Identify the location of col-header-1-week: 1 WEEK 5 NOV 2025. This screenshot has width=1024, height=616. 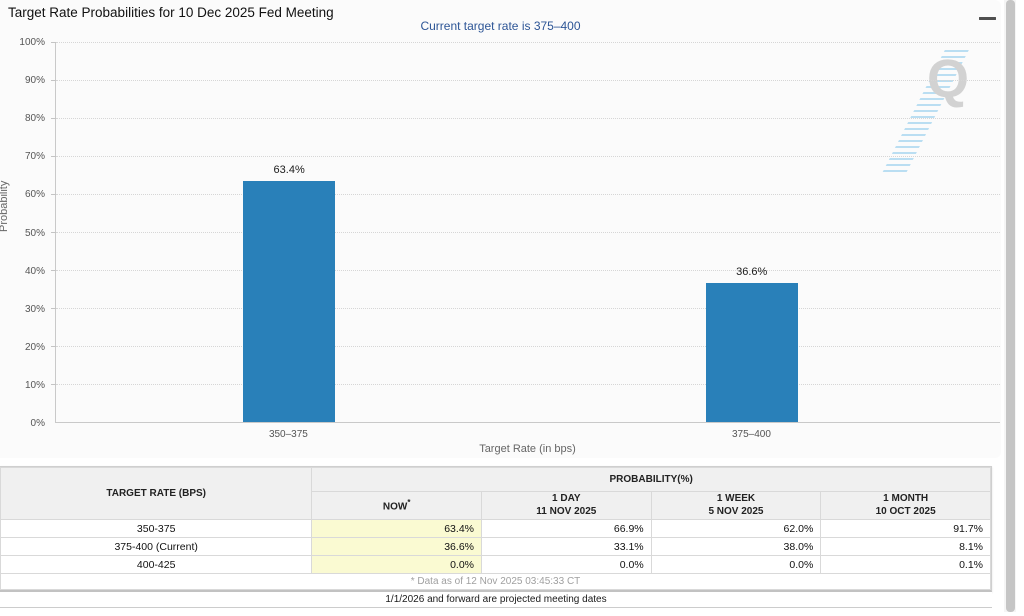
(736, 505).